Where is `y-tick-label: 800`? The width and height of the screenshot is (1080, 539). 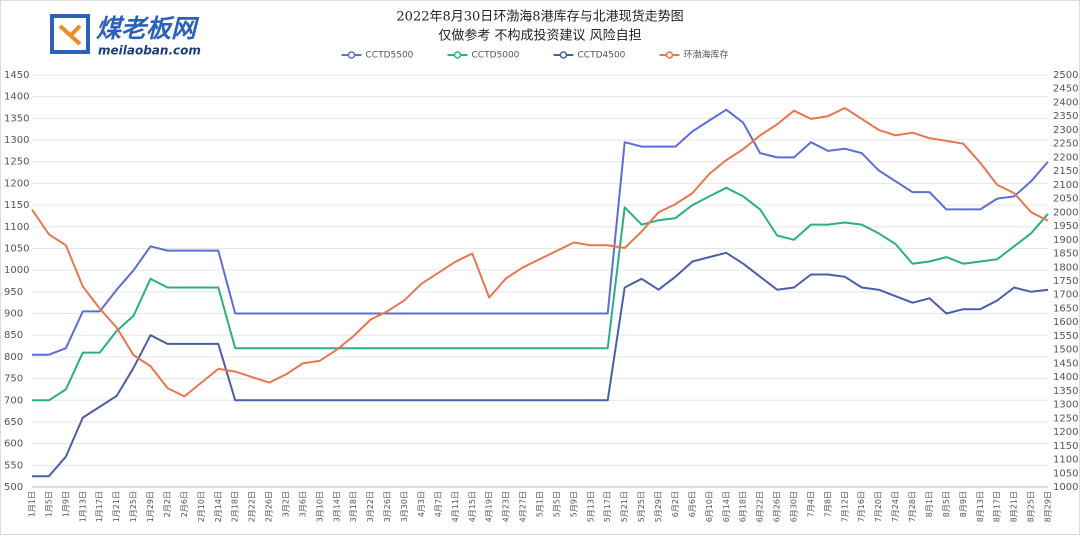
y-tick-label: 800 is located at coordinates (13, 357).